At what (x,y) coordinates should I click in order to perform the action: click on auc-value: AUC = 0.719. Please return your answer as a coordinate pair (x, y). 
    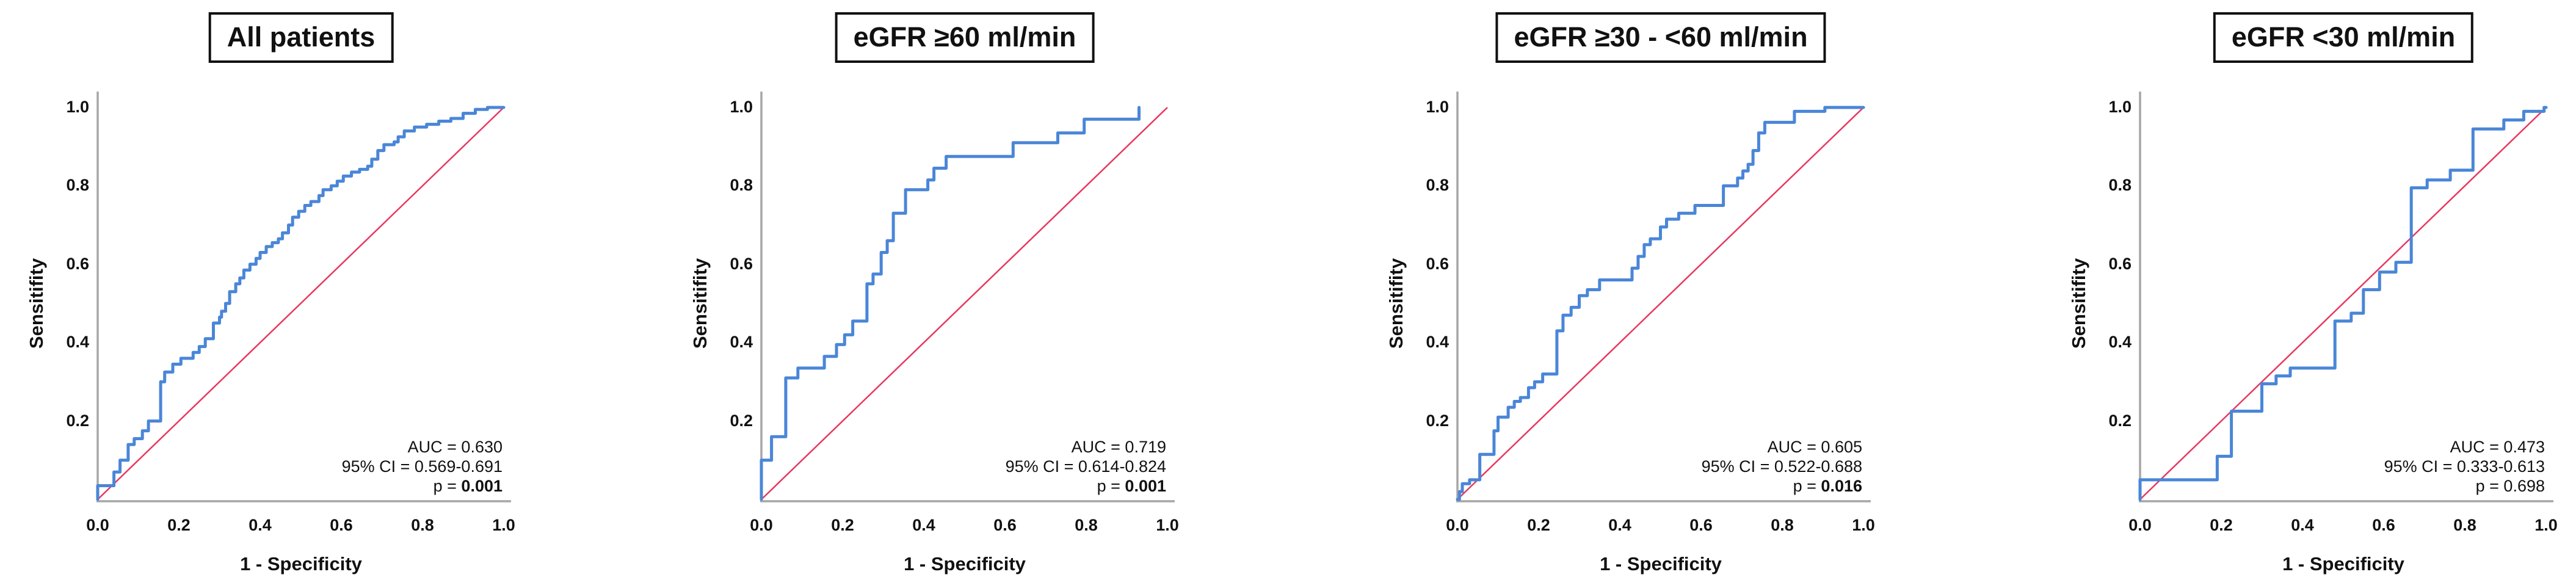
    Looking at the image, I should click on (1118, 447).